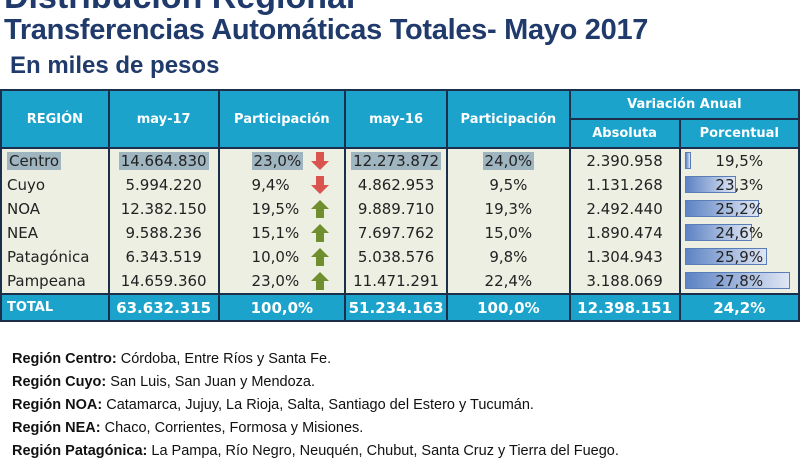 The width and height of the screenshot is (800, 463). What do you see at coordinates (739, 307) in the screenshot?
I see `total-pct: 24,2%` at bounding box center [739, 307].